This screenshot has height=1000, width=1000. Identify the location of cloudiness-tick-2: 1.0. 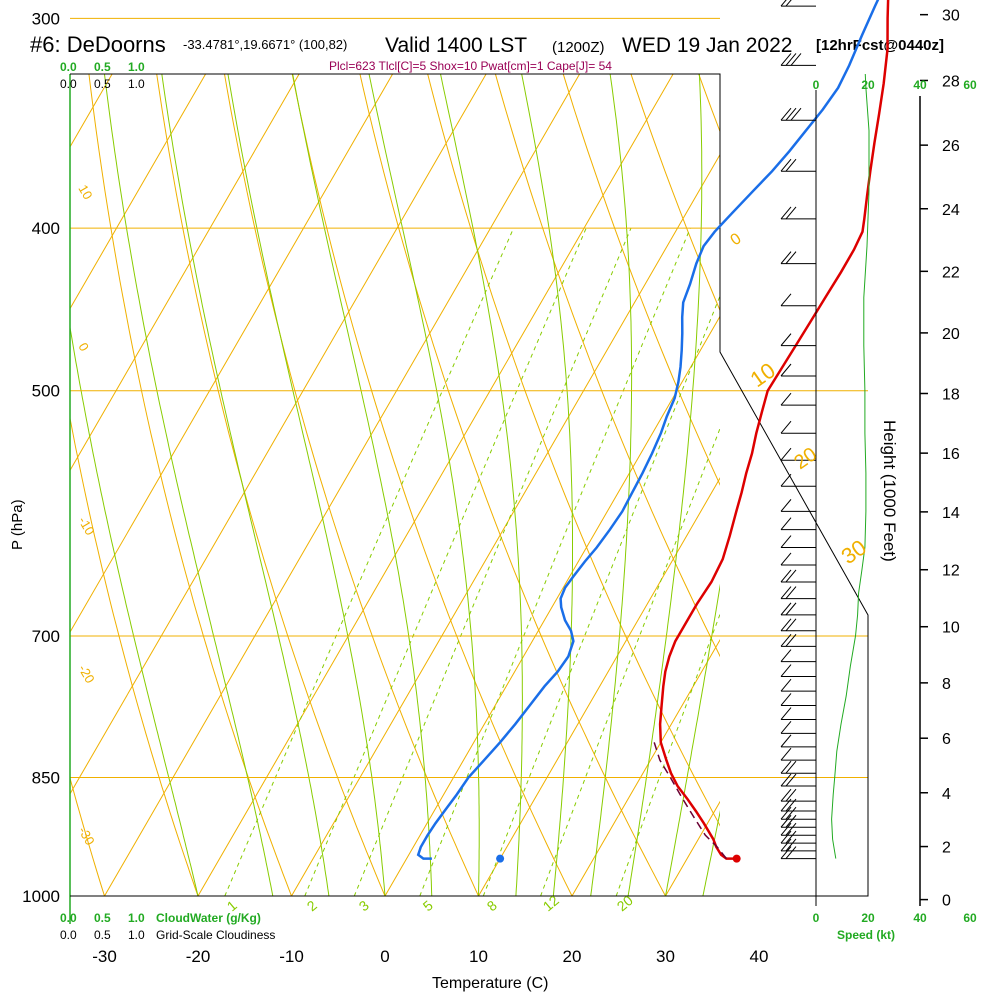
(136, 935).